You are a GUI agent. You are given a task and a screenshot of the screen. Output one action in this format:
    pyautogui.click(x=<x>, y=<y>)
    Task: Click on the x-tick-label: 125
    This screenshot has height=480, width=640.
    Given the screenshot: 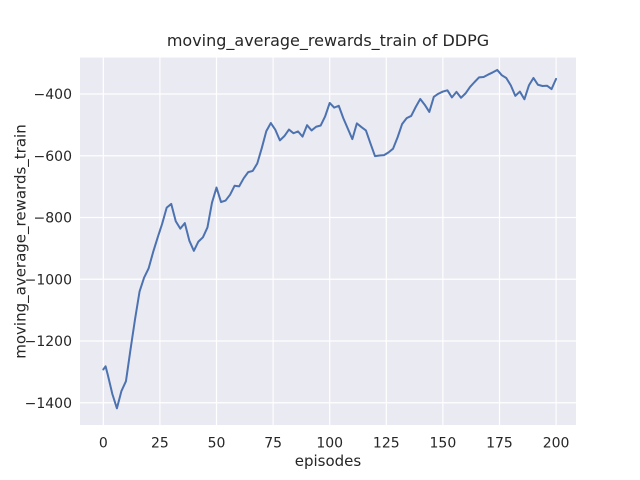 What is the action you would take?
    pyautogui.click(x=386, y=444)
    